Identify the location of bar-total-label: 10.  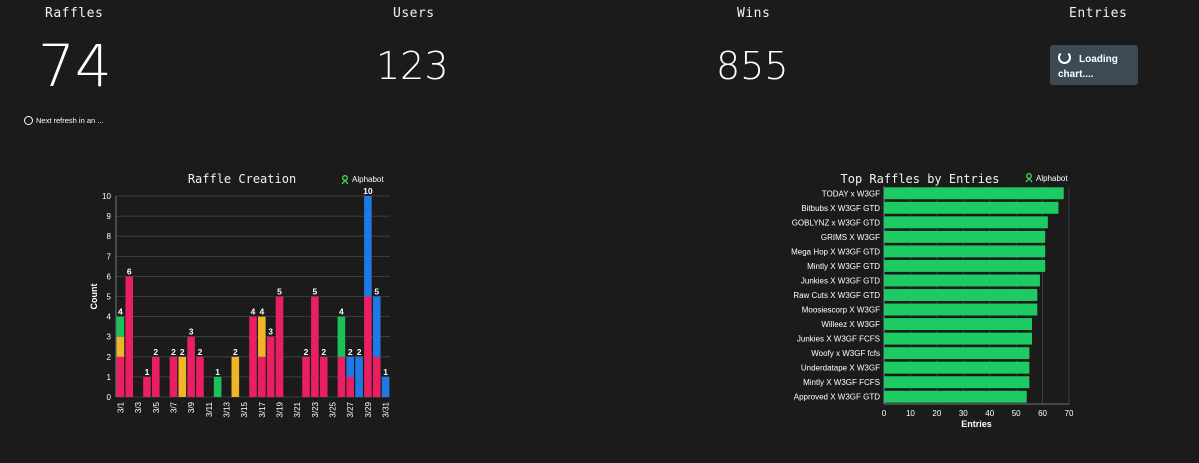
(368, 191).